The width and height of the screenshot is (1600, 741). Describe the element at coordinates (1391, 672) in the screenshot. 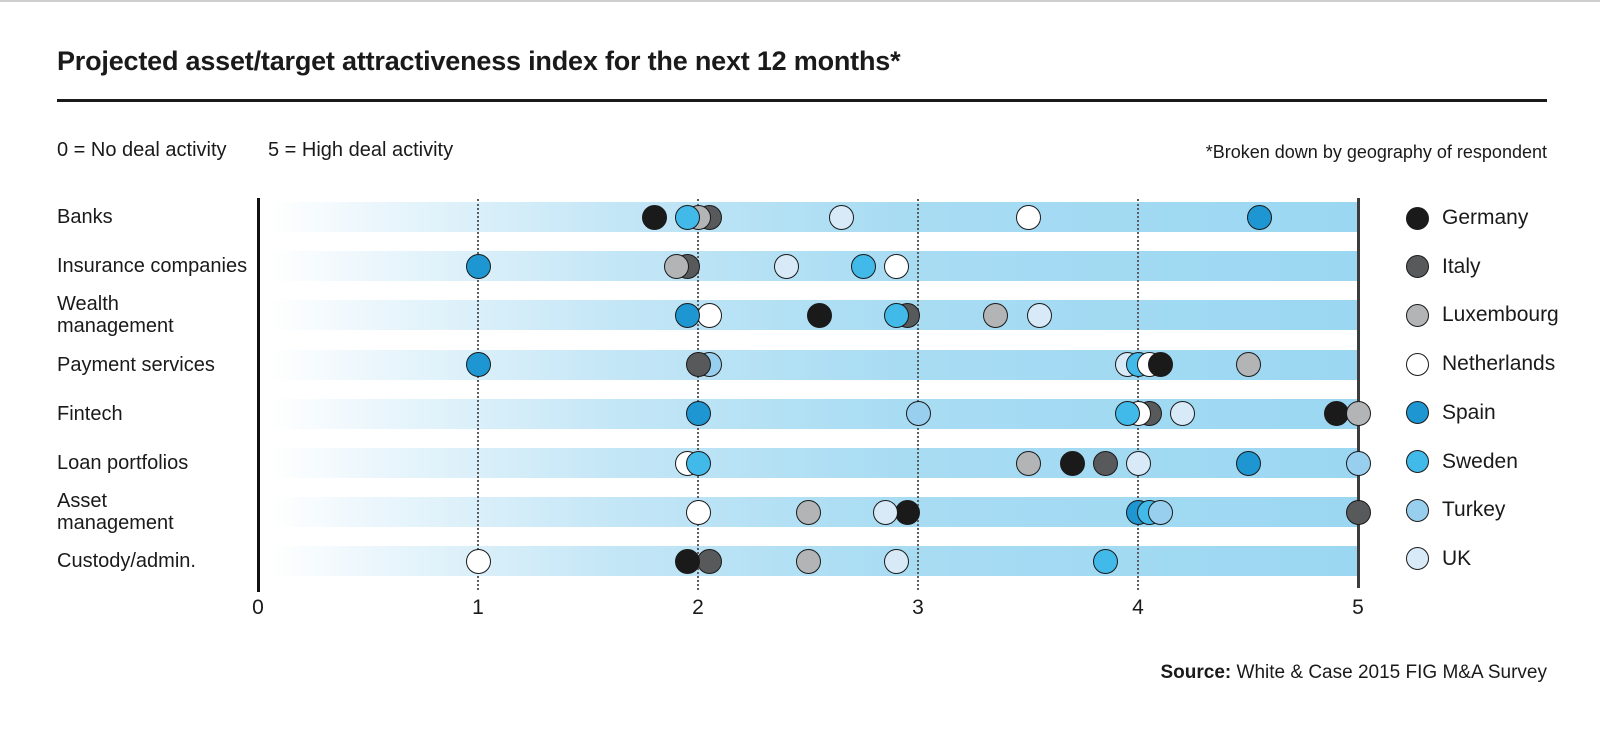

I see `source-text: White & Case 2015 FIG M&A Survey` at that location.